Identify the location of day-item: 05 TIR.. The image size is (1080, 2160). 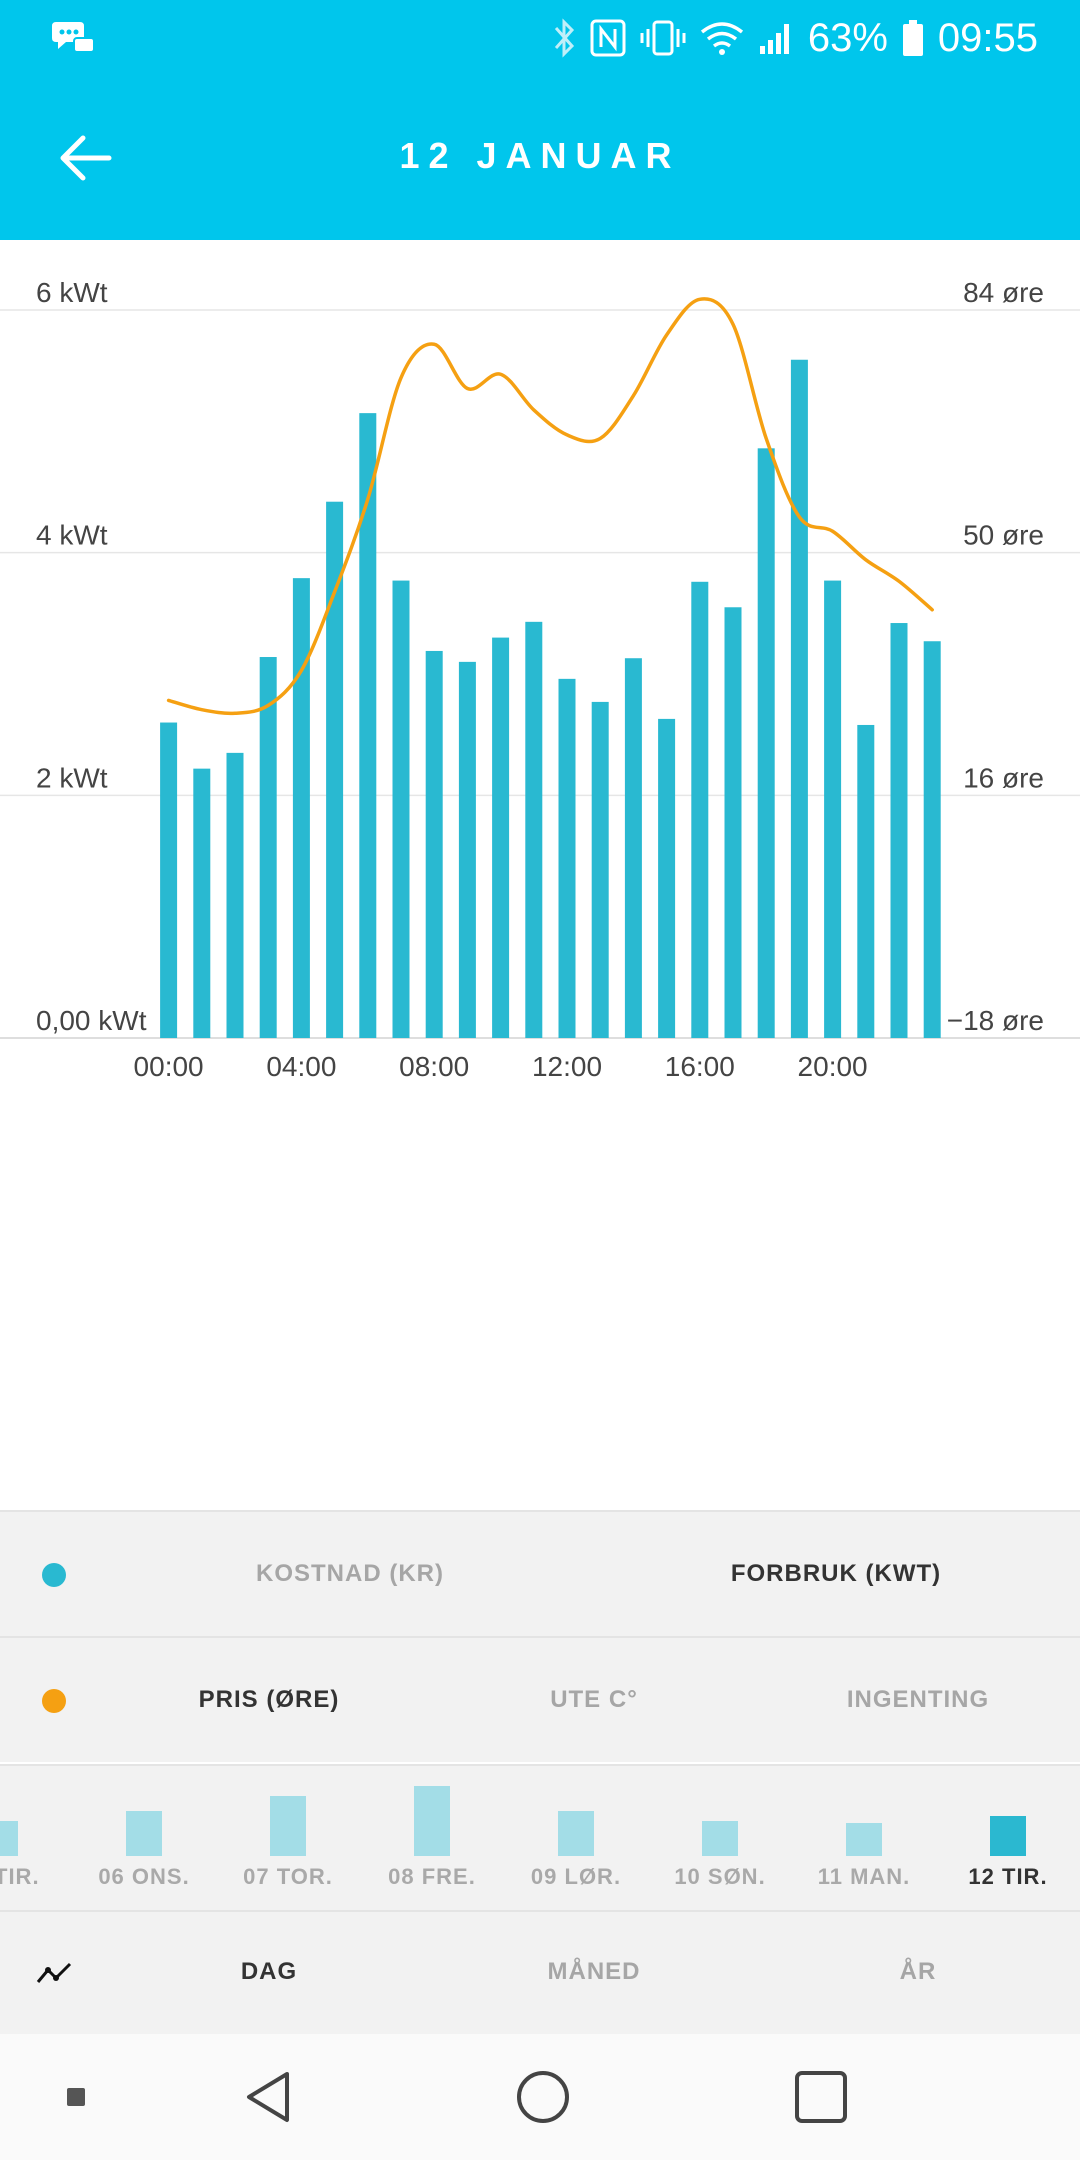
(36, 1838).